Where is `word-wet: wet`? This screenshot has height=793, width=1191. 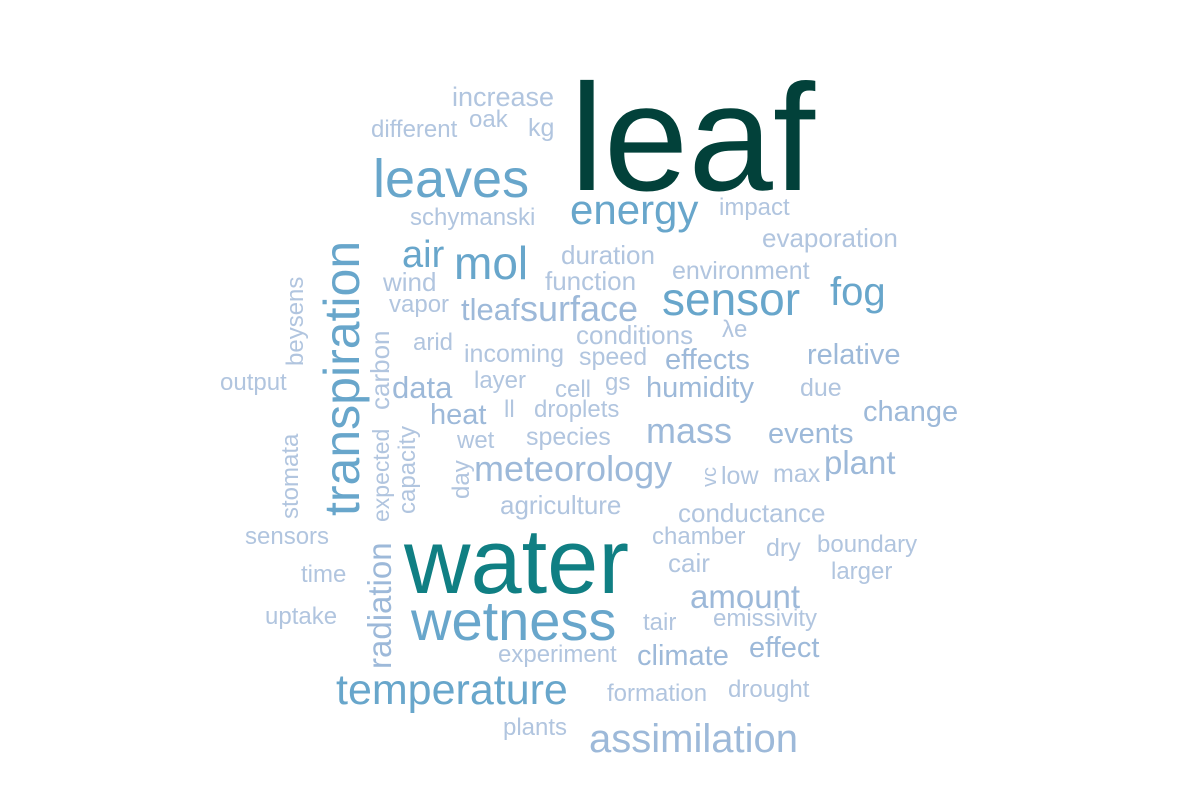
word-wet: wet is located at coordinates (476, 440).